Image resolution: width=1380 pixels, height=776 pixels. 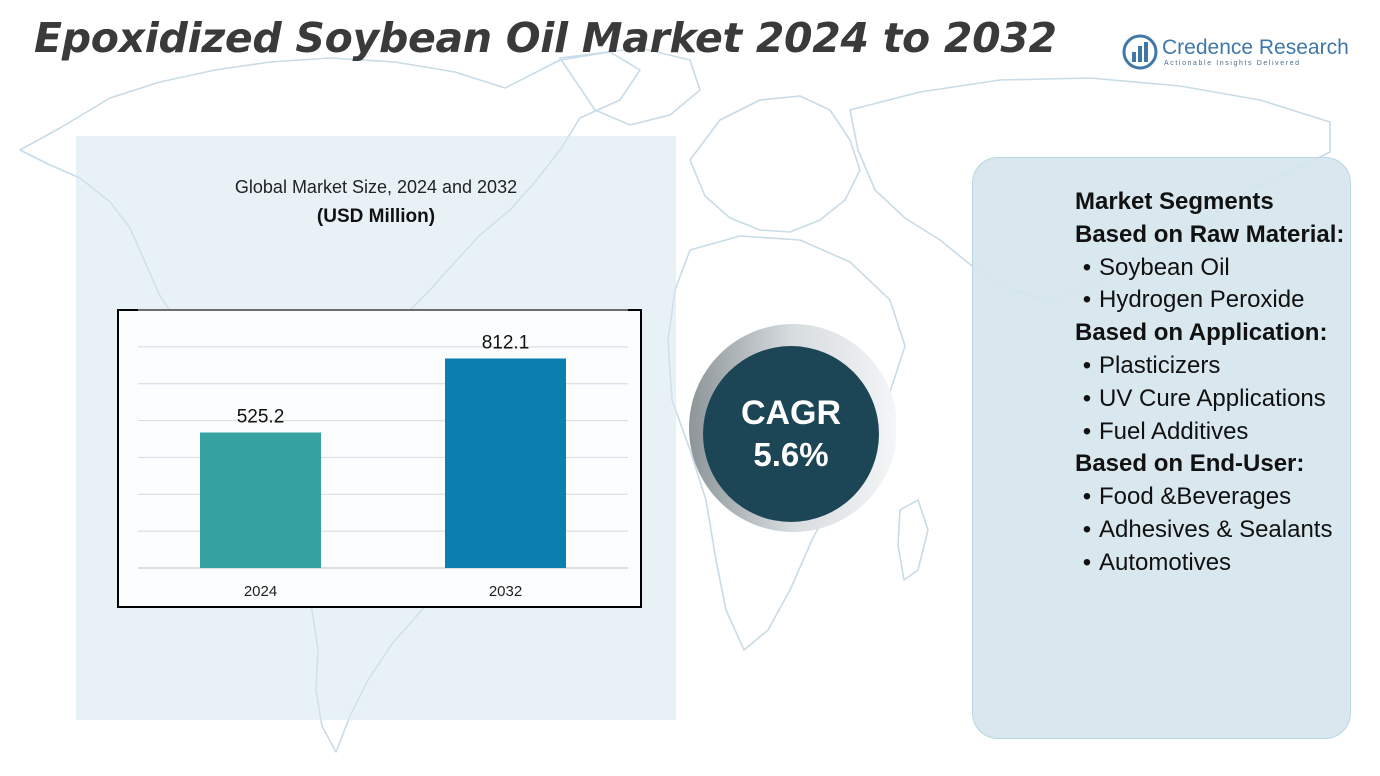 What do you see at coordinates (791, 434) in the screenshot?
I see `cagr-badge: CAGR 5.6%` at bounding box center [791, 434].